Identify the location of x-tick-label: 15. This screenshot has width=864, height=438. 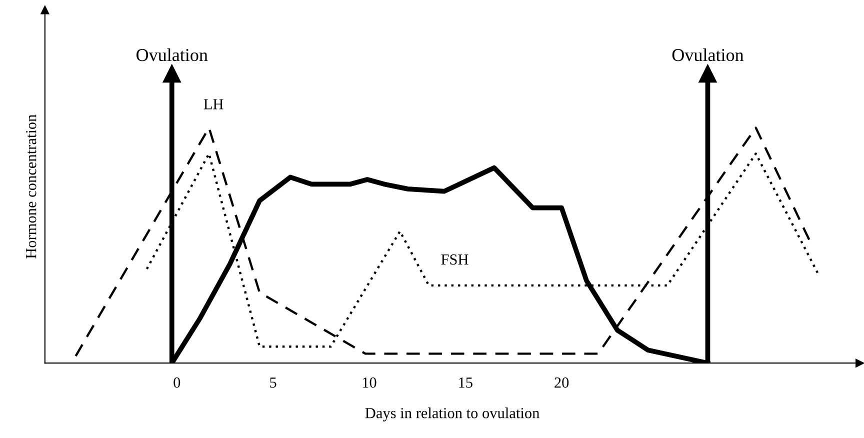
(465, 383).